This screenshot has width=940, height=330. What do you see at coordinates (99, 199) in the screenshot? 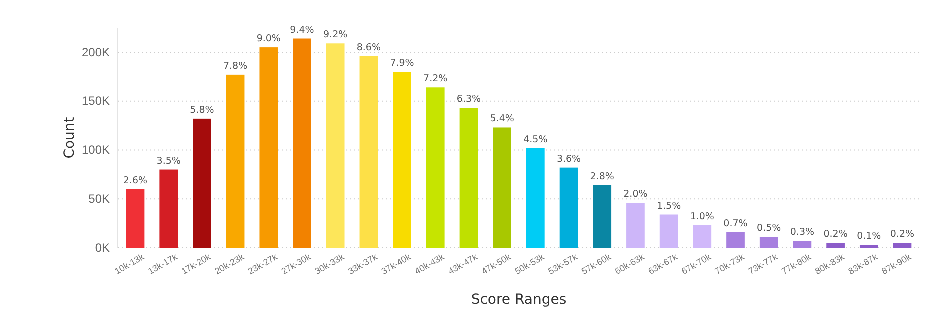
I see `y-tick-label: 50K` at bounding box center [99, 199].